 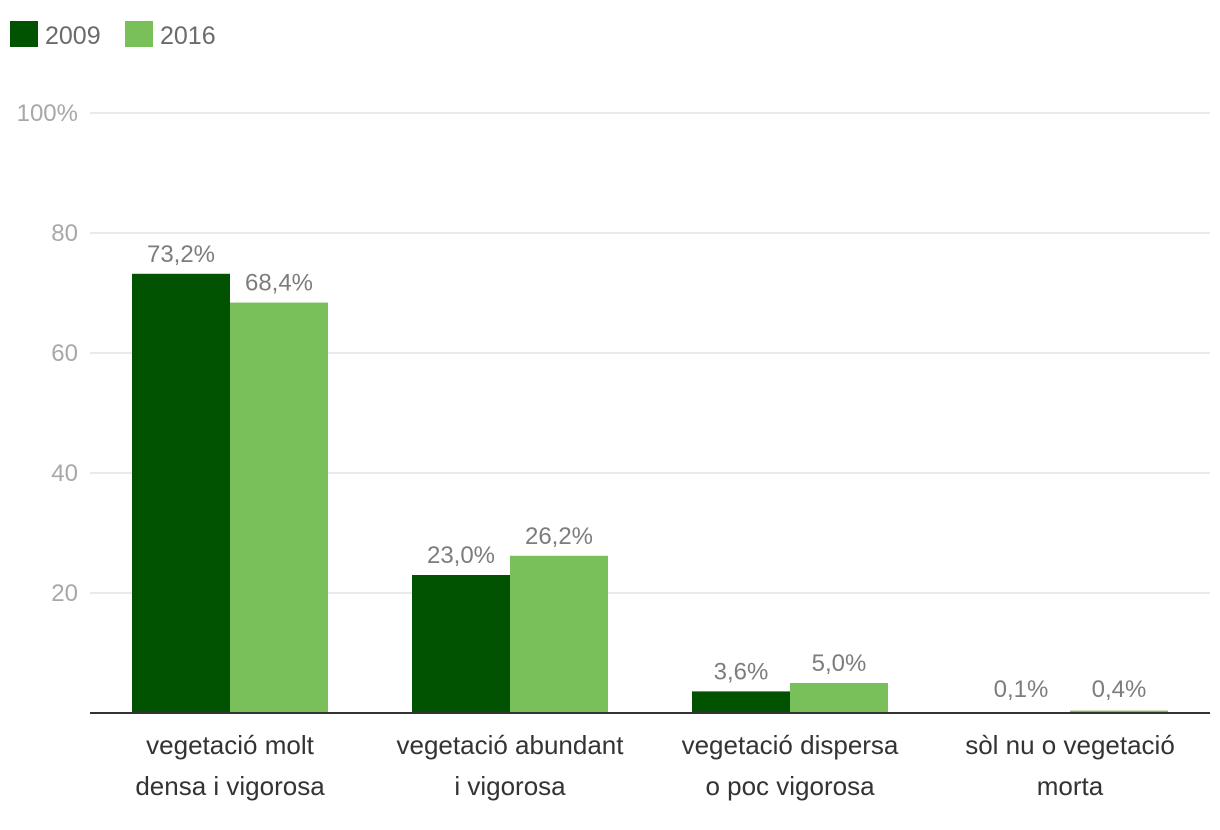 What do you see at coordinates (188, 36) in the screenshot?
I see `legend-label-2016: 2016` at bounding box center [188, 36].